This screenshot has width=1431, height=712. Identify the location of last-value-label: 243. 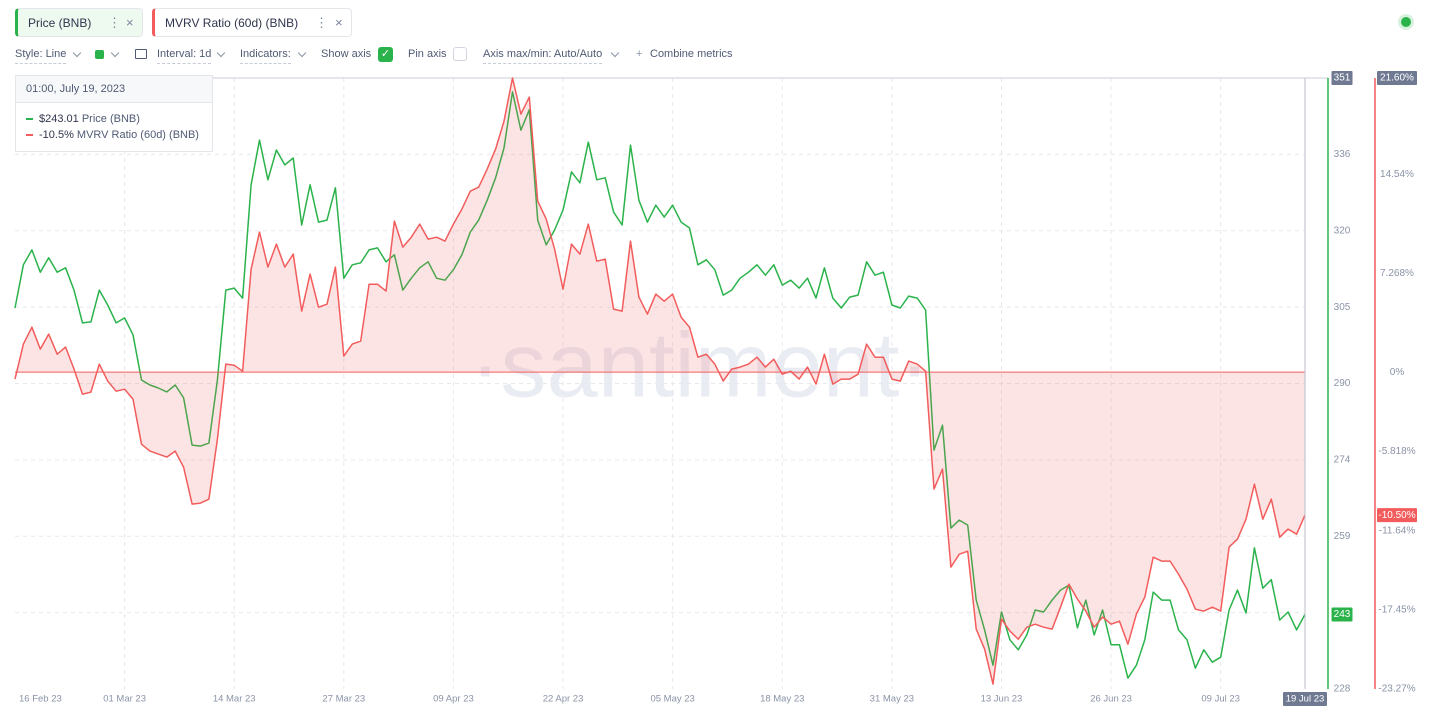
(1342, 614).